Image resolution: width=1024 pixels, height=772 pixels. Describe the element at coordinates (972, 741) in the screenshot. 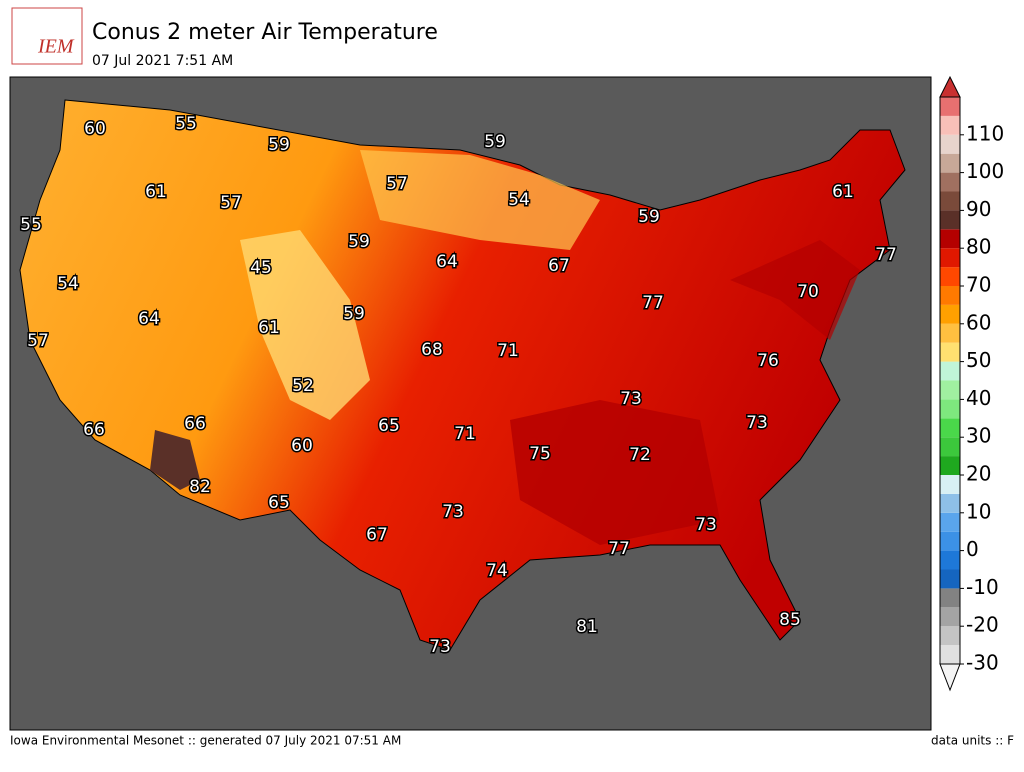

I see `footer-right: data units :: F` at that location.